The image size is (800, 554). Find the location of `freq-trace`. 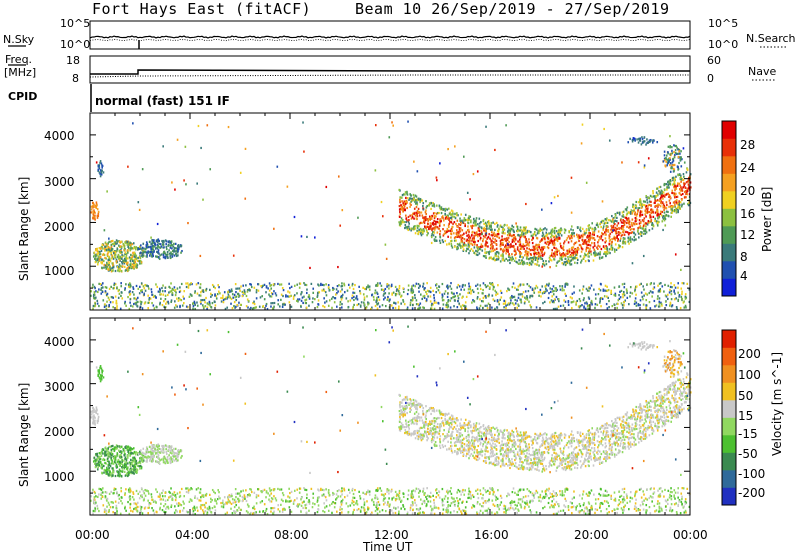

freq-trace is located at coordinates (390, 72).